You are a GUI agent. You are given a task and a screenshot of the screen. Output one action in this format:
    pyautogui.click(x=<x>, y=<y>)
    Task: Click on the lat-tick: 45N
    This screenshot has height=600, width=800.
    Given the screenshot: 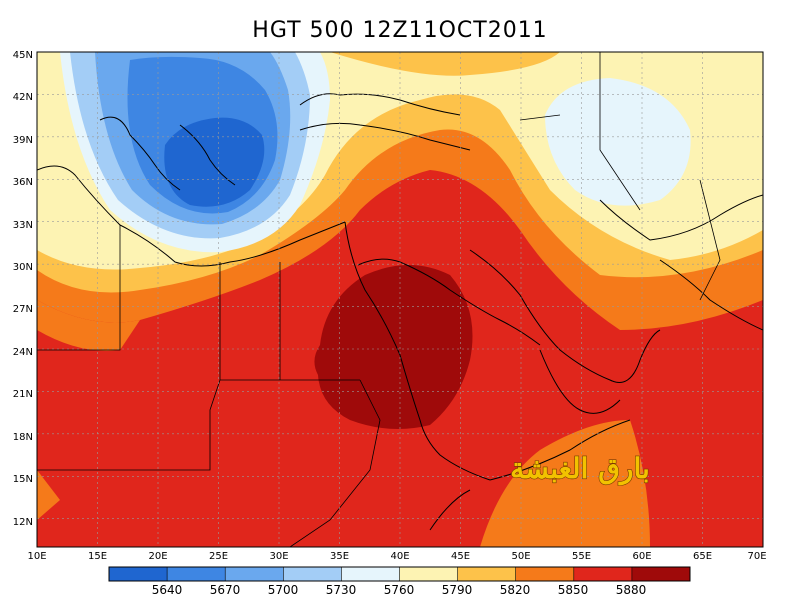 What is the action you would take?
    pyautogui.click(x=23, y=55)
    